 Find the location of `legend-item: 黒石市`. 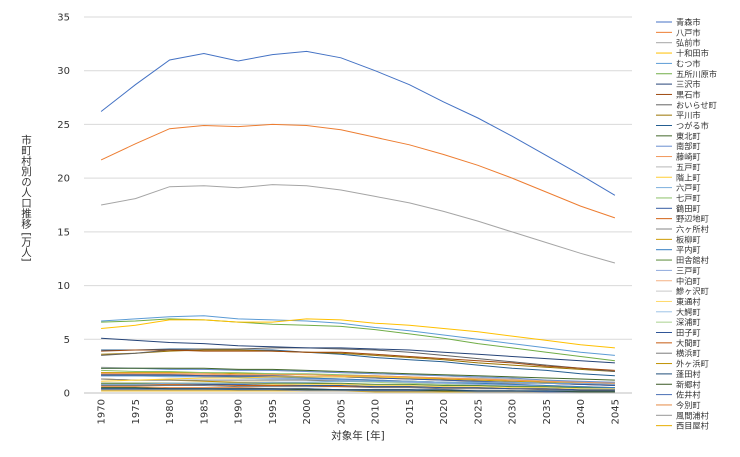

legend-item: 黒石市 is located at coordinates (678, 94).